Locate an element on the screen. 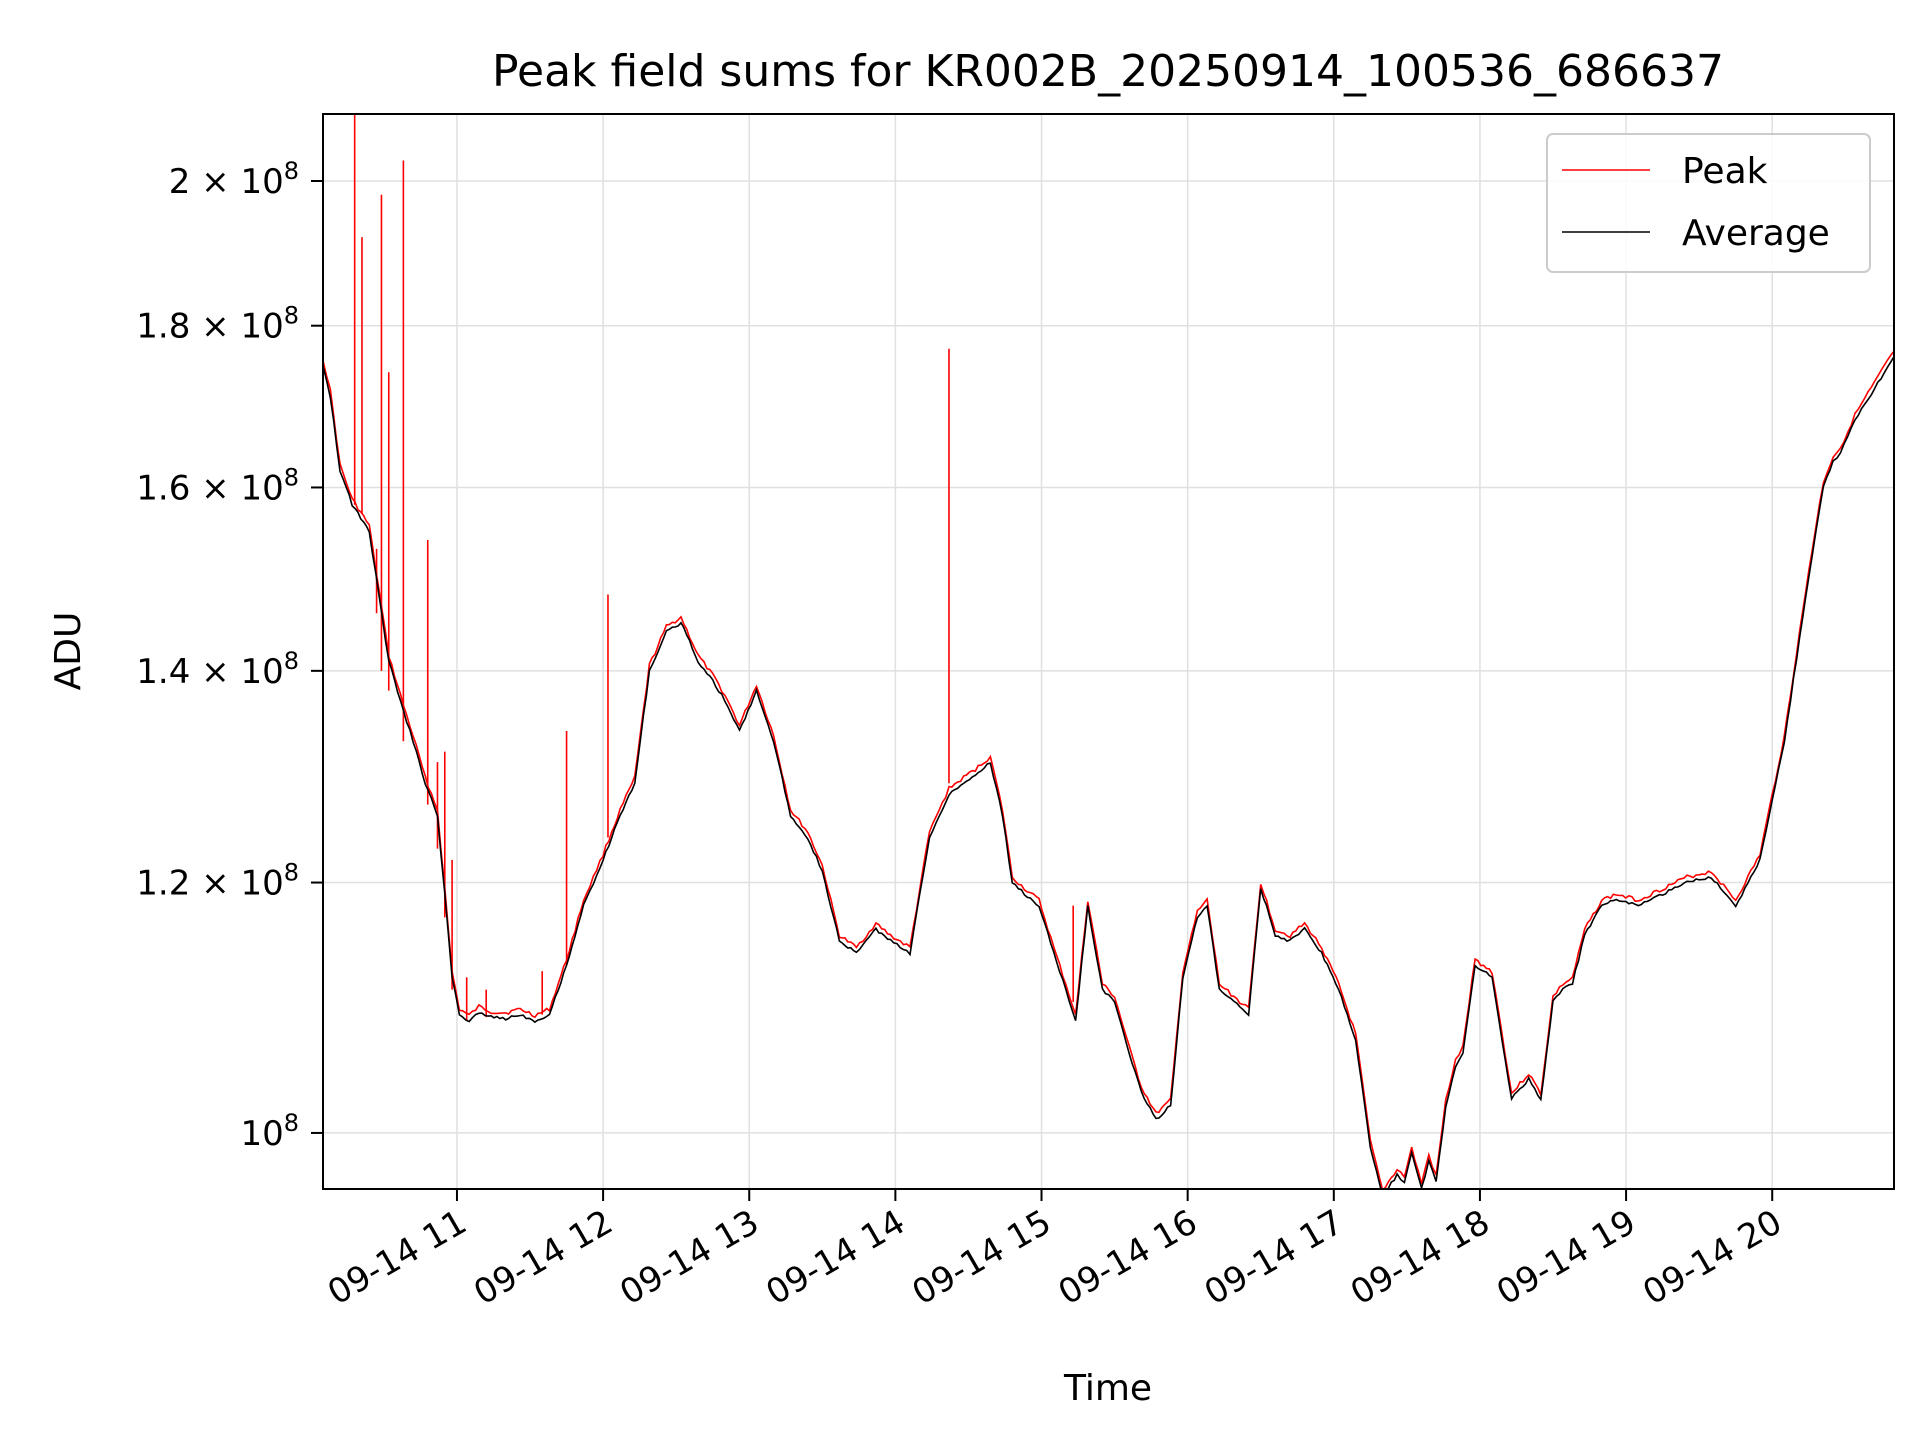 The image size is (1920, 1440). y-tick-label: 2 × 108 is located at coordinates (234, 179).